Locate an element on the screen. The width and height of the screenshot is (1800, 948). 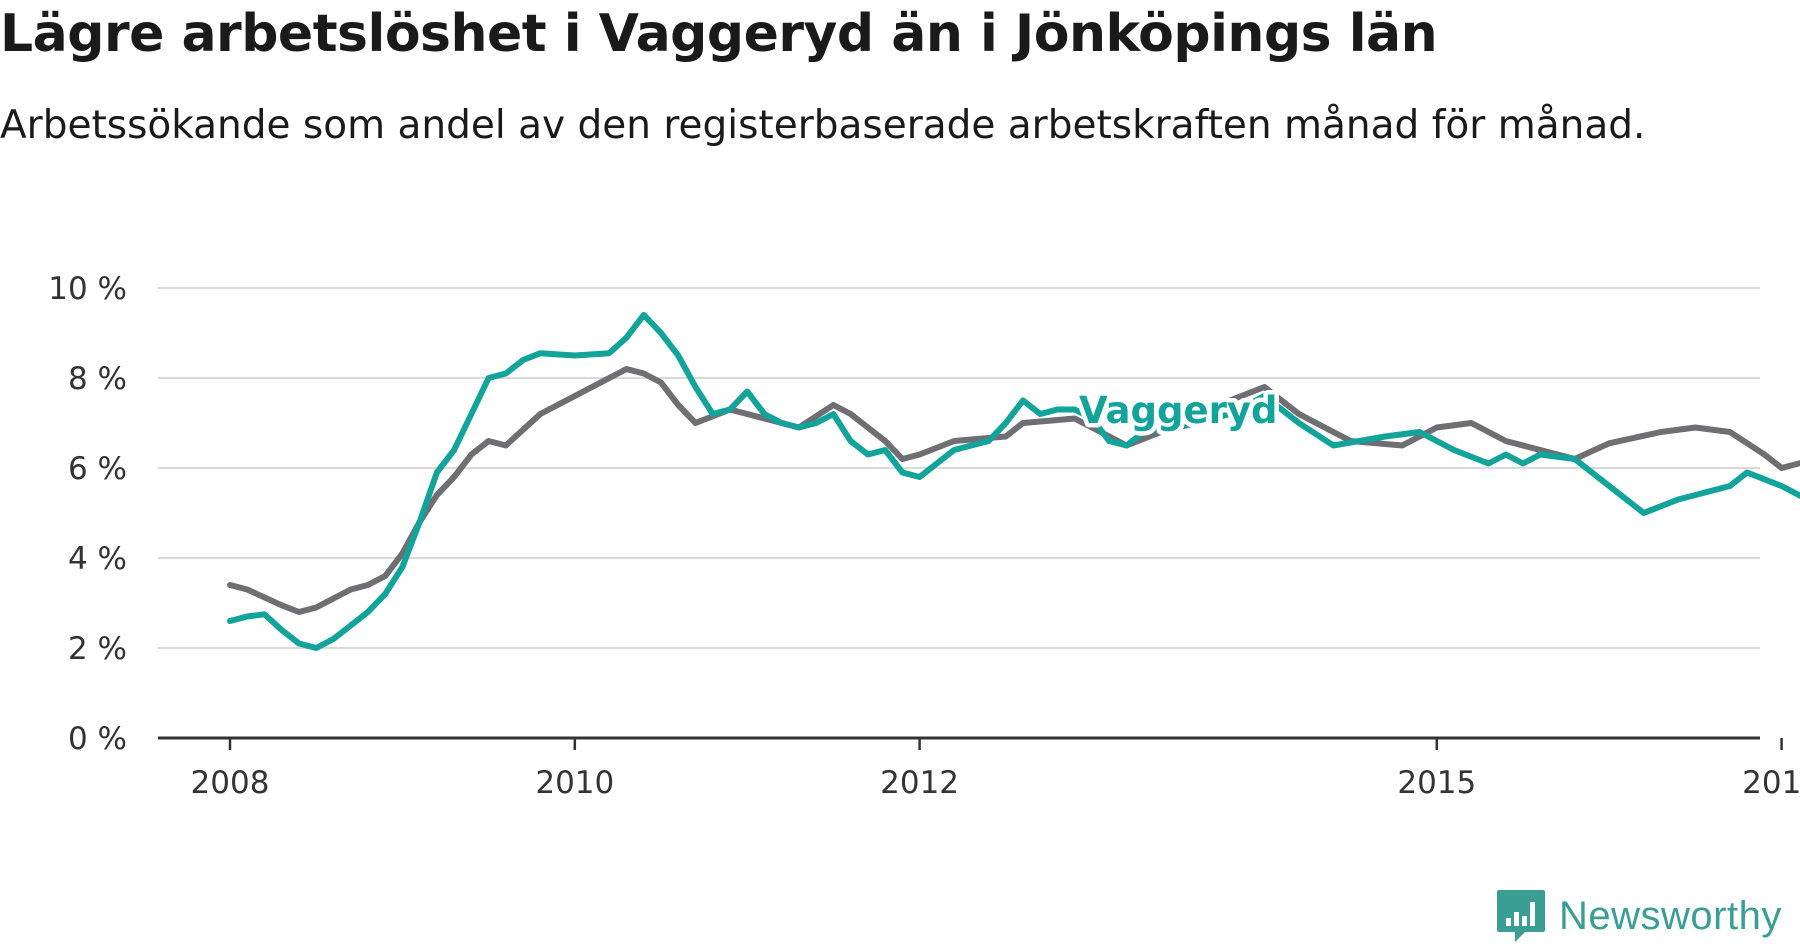
y-tick-label: 6 % is located at coordinates (97, 469).